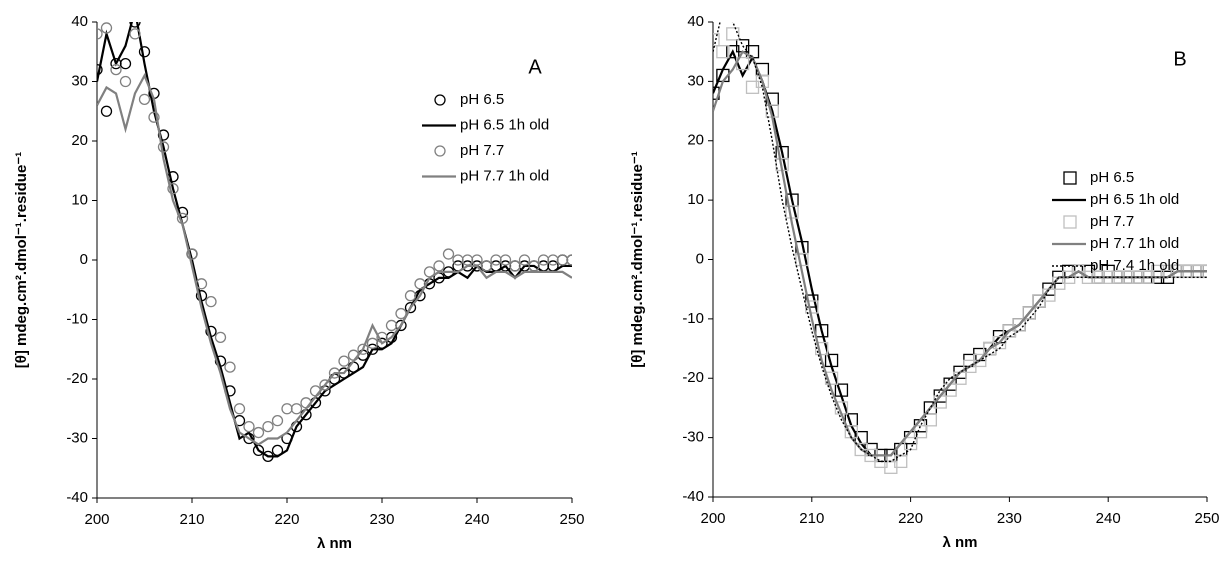 The image size is (1231, 571). I want to click on panel-label: A, so click(535, 67).